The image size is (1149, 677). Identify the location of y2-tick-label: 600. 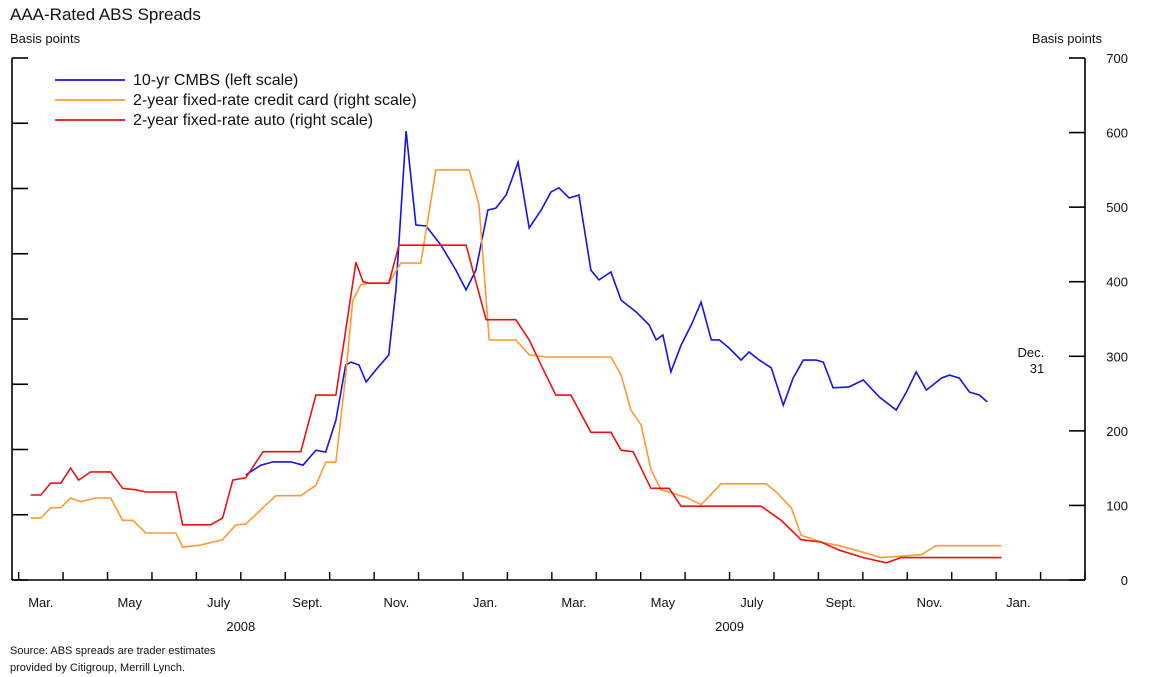
(1117, 133).